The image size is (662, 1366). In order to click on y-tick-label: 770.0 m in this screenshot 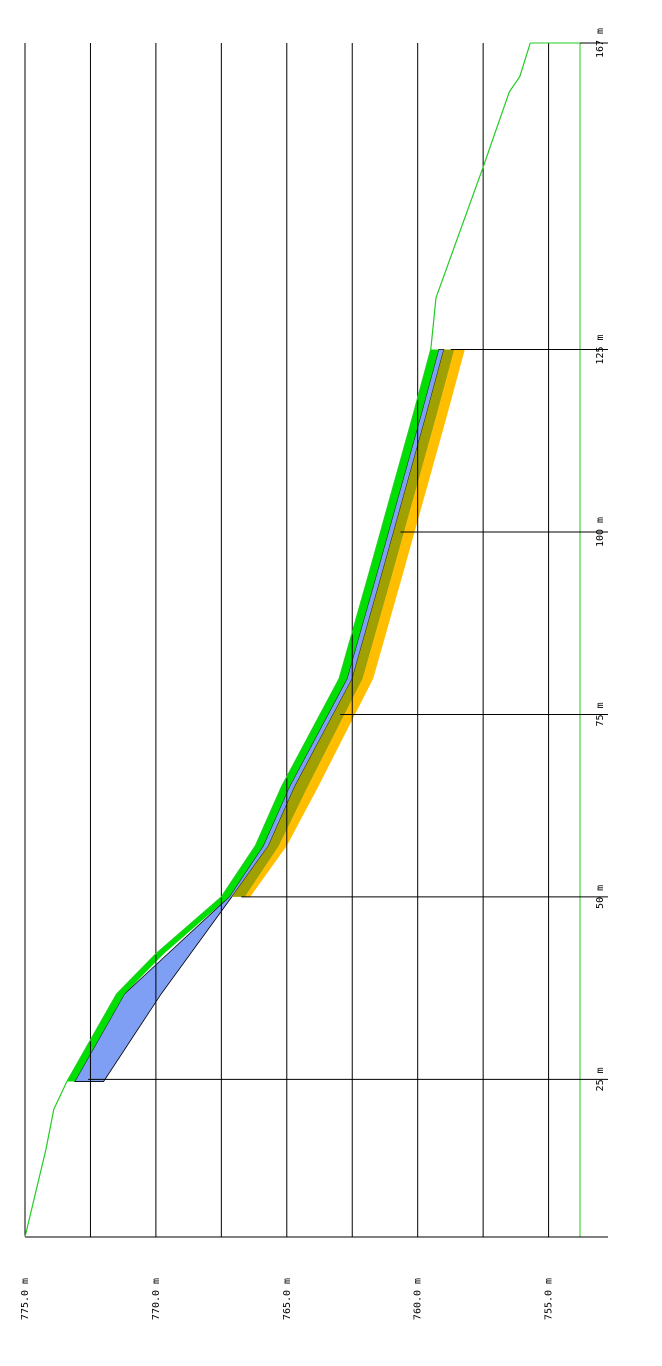, I will do `click(156, 1299)`.